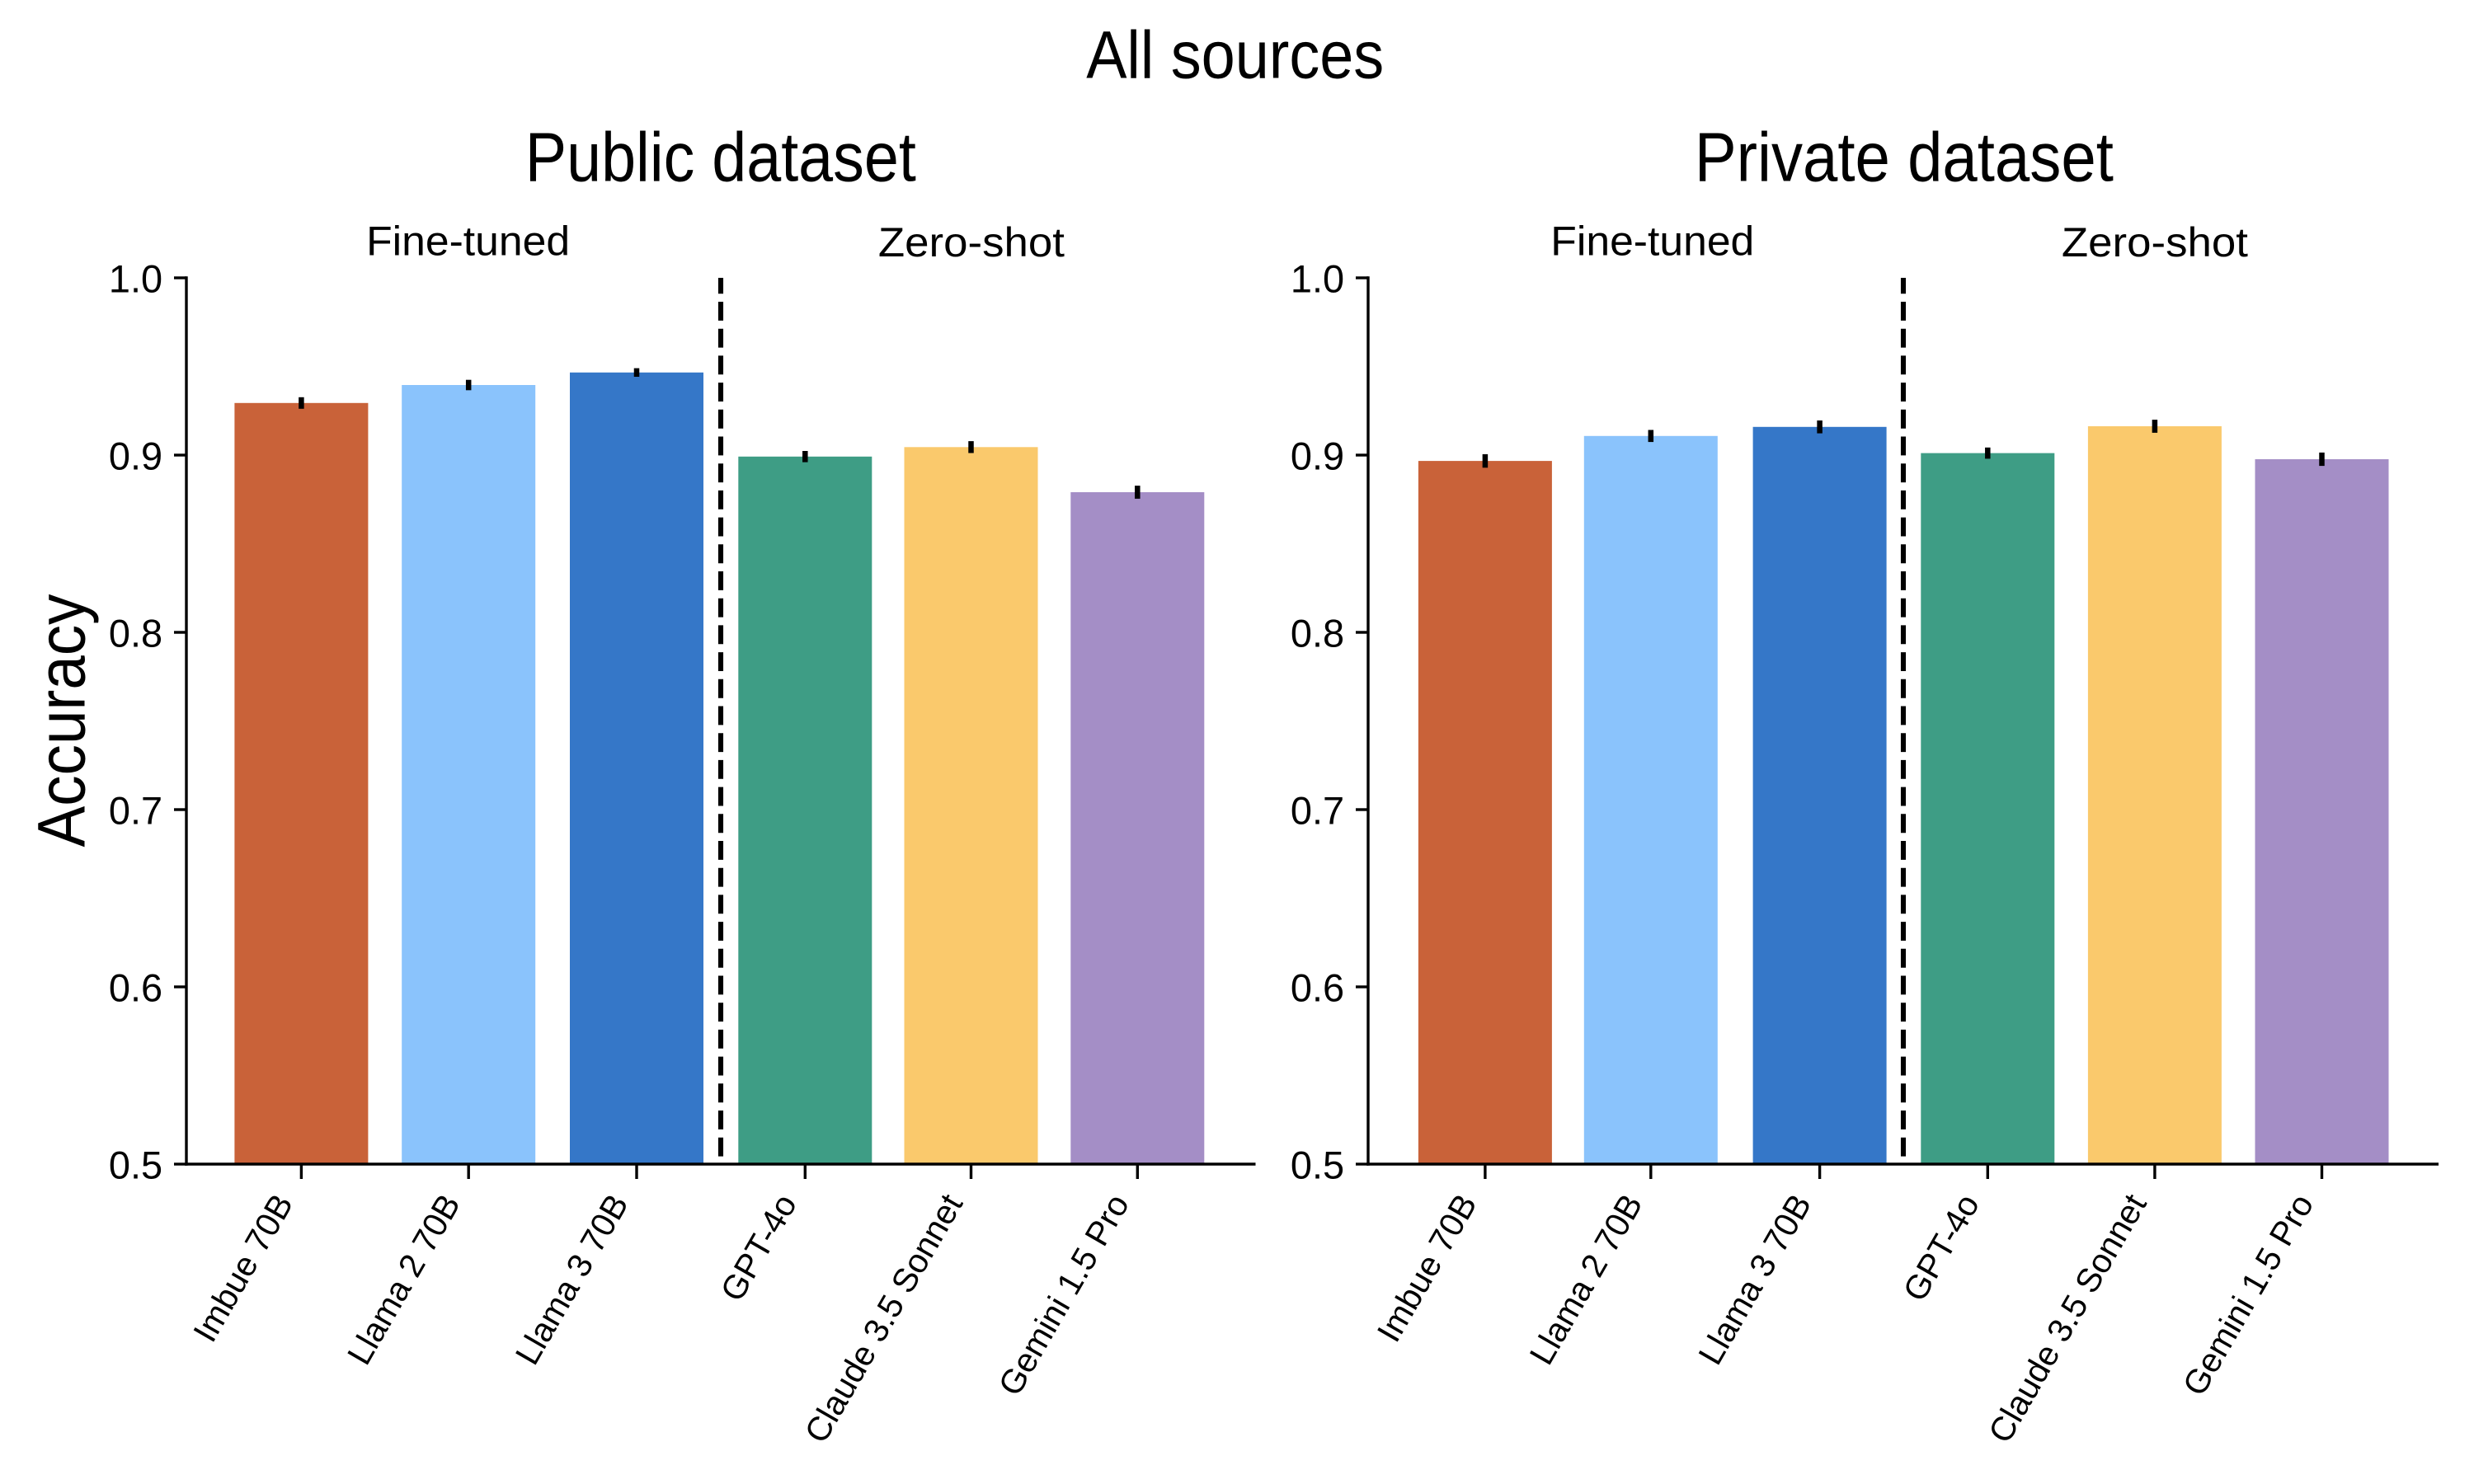  Describe the element at coordinates (1904, 157) in the screenshot. I see `svg-text: Private dataset` at that location.